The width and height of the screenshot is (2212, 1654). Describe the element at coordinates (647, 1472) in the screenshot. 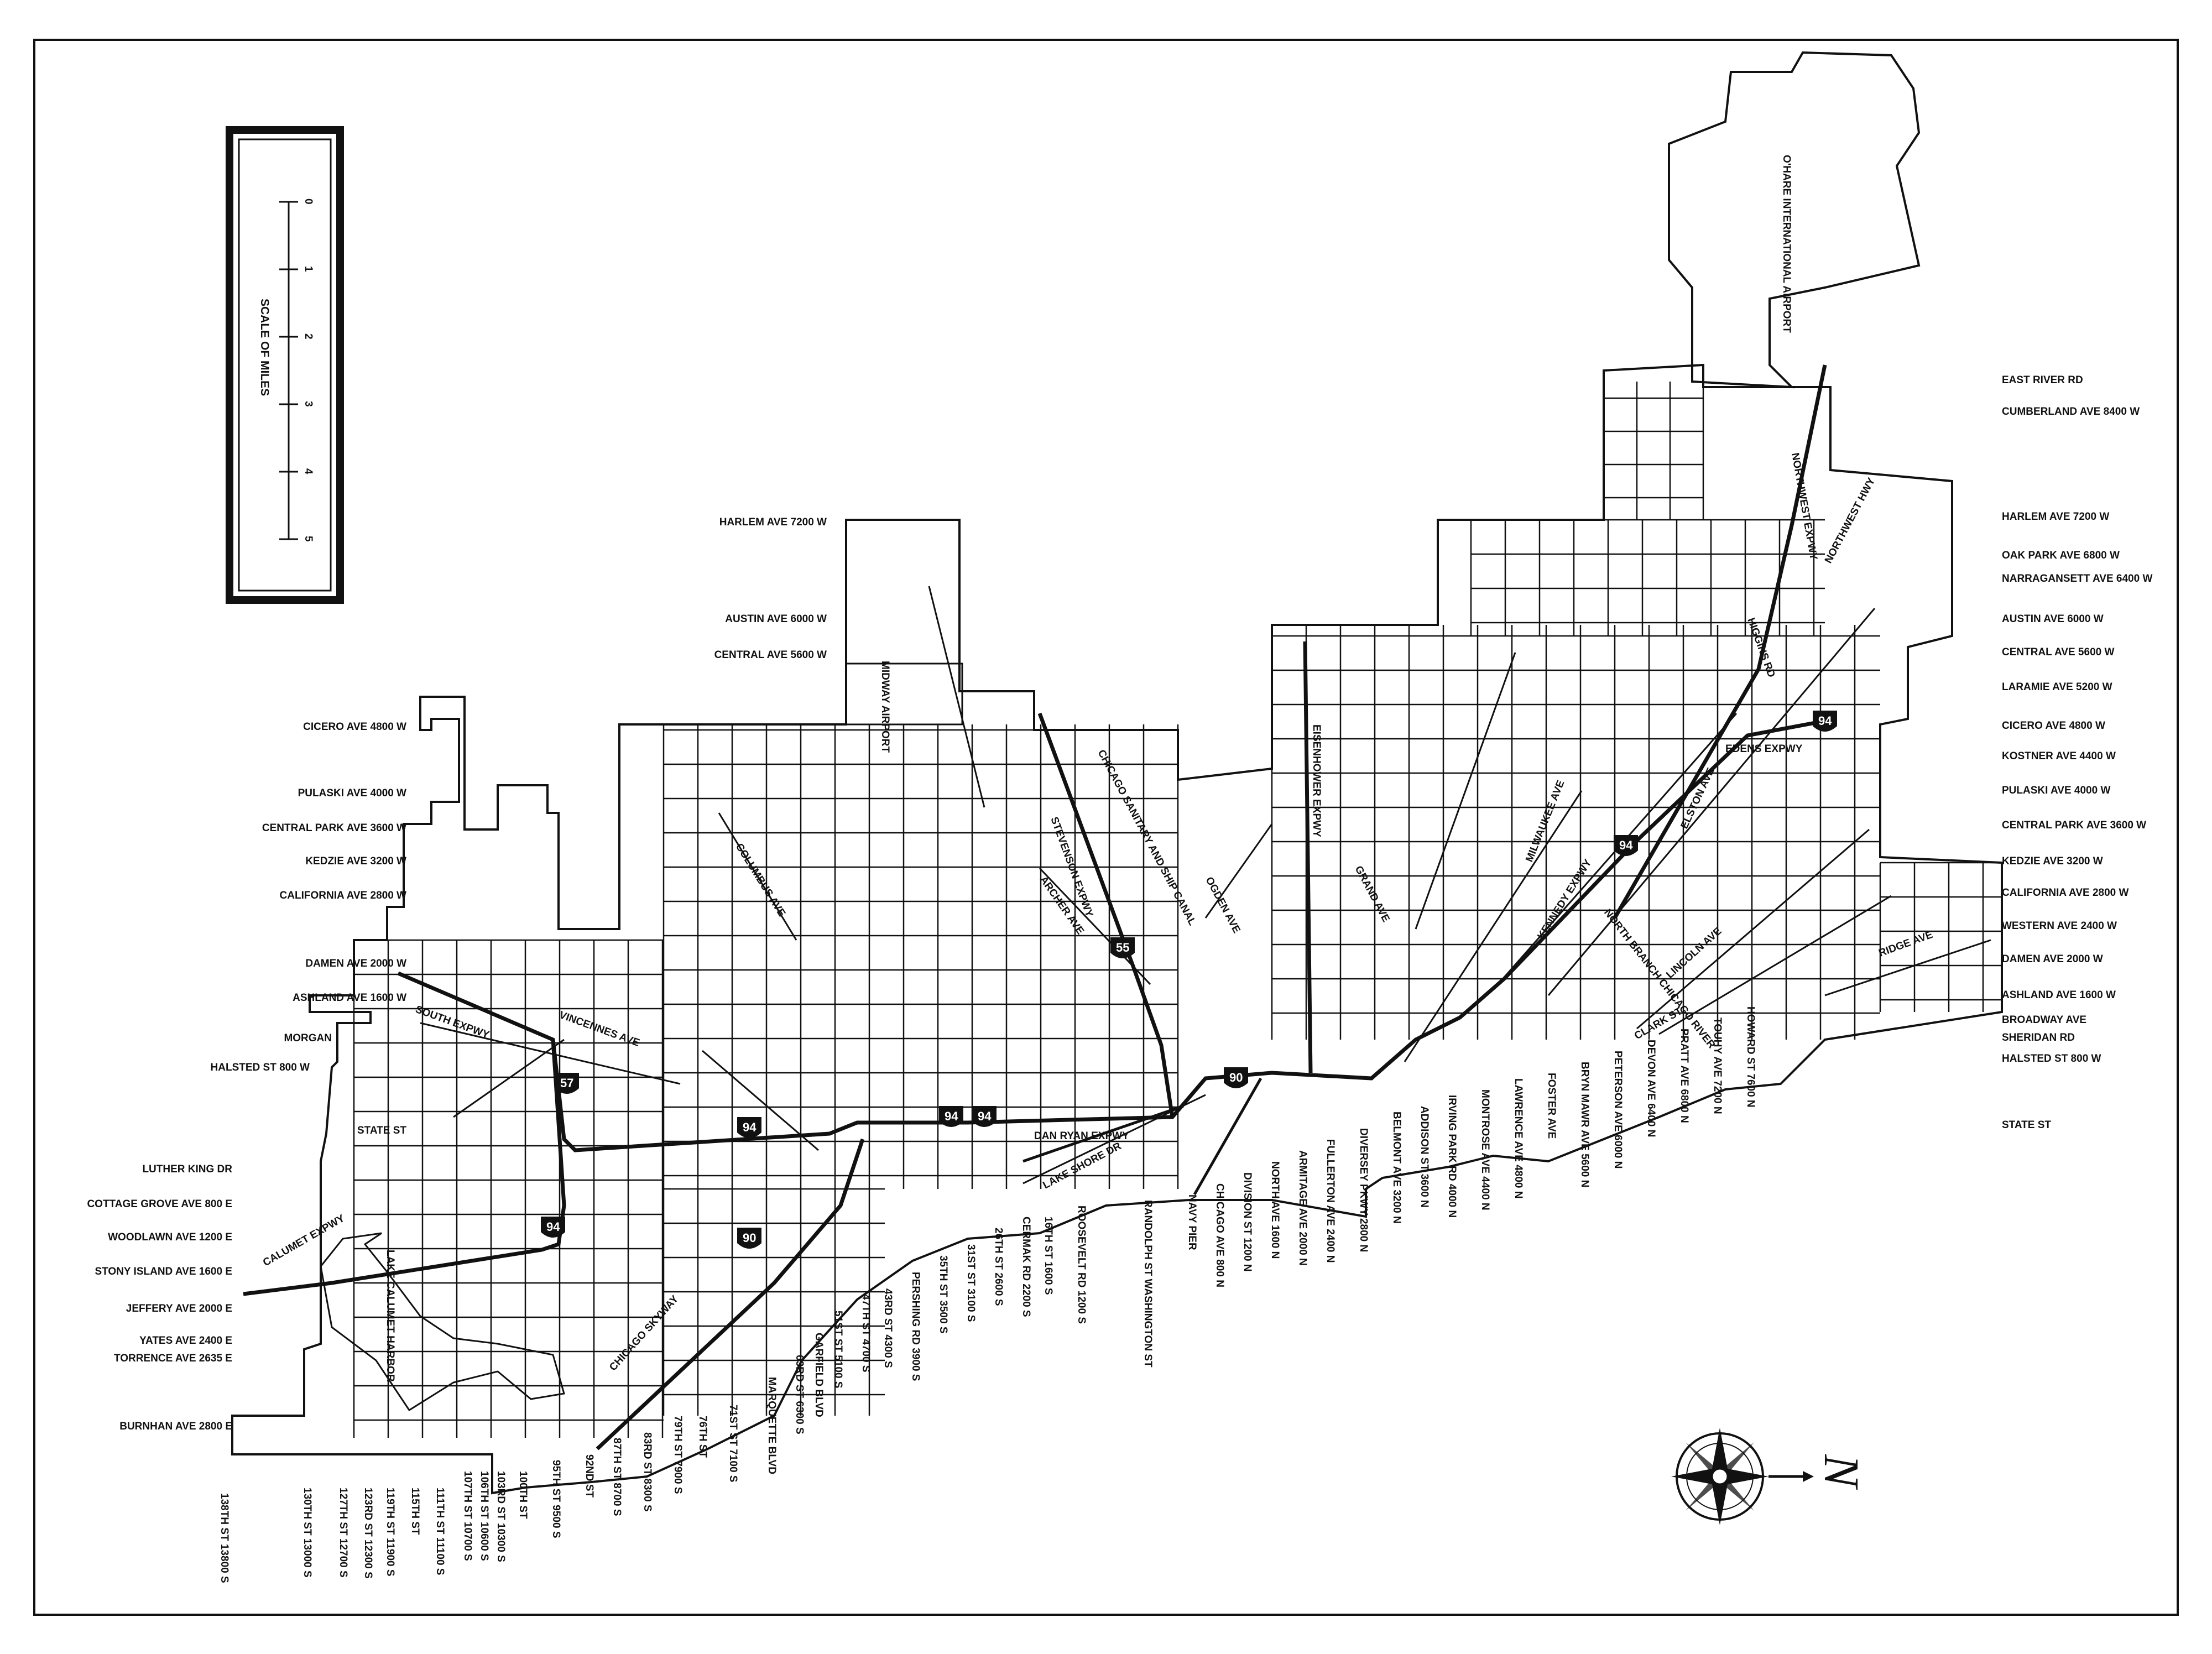

I see `street-label: 83RD ST 8300 S` at that location.